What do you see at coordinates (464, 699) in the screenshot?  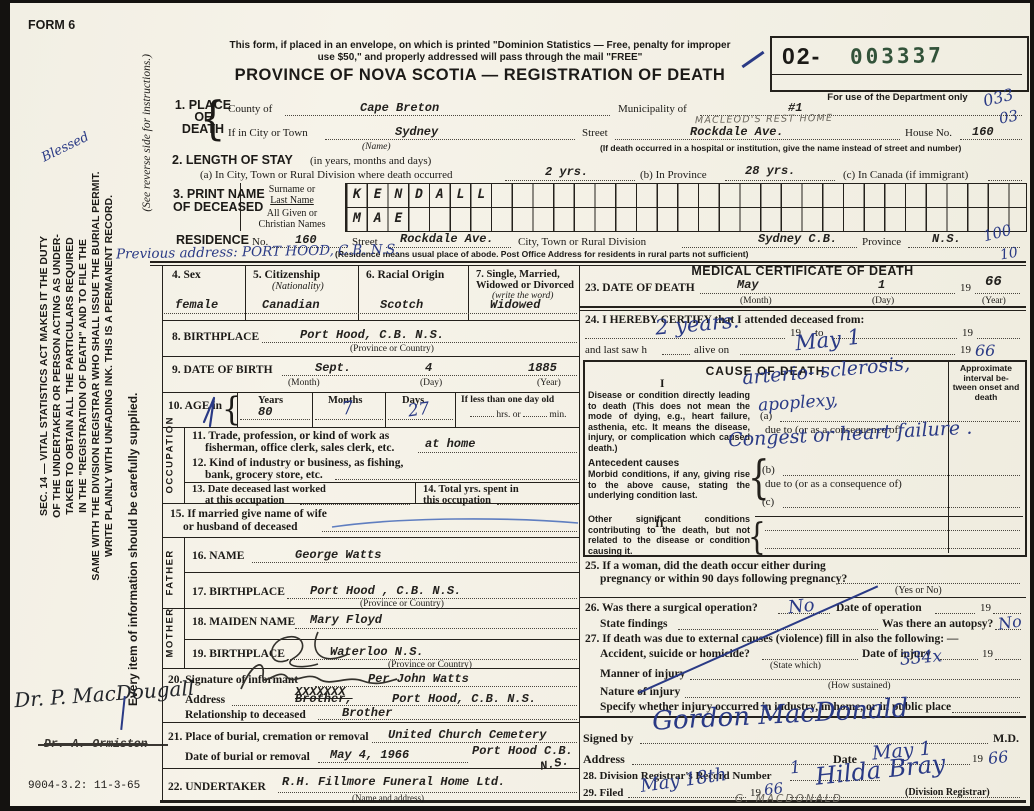 I see `informant-address-value: Port Hood, C.B. N.S.` at bounding box center [464, 699].